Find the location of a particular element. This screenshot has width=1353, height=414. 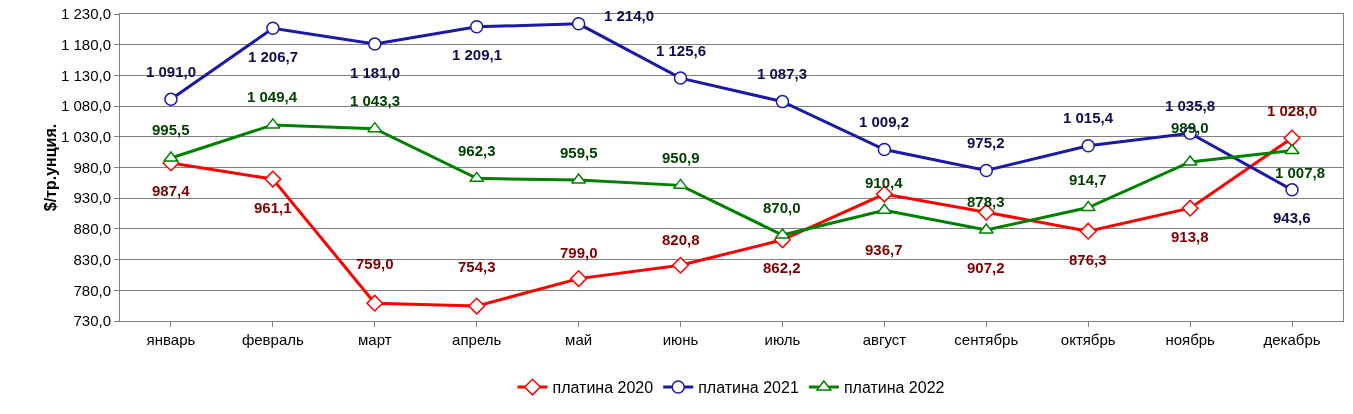

data-label: 975,2 is located at coordinates (986, 142).